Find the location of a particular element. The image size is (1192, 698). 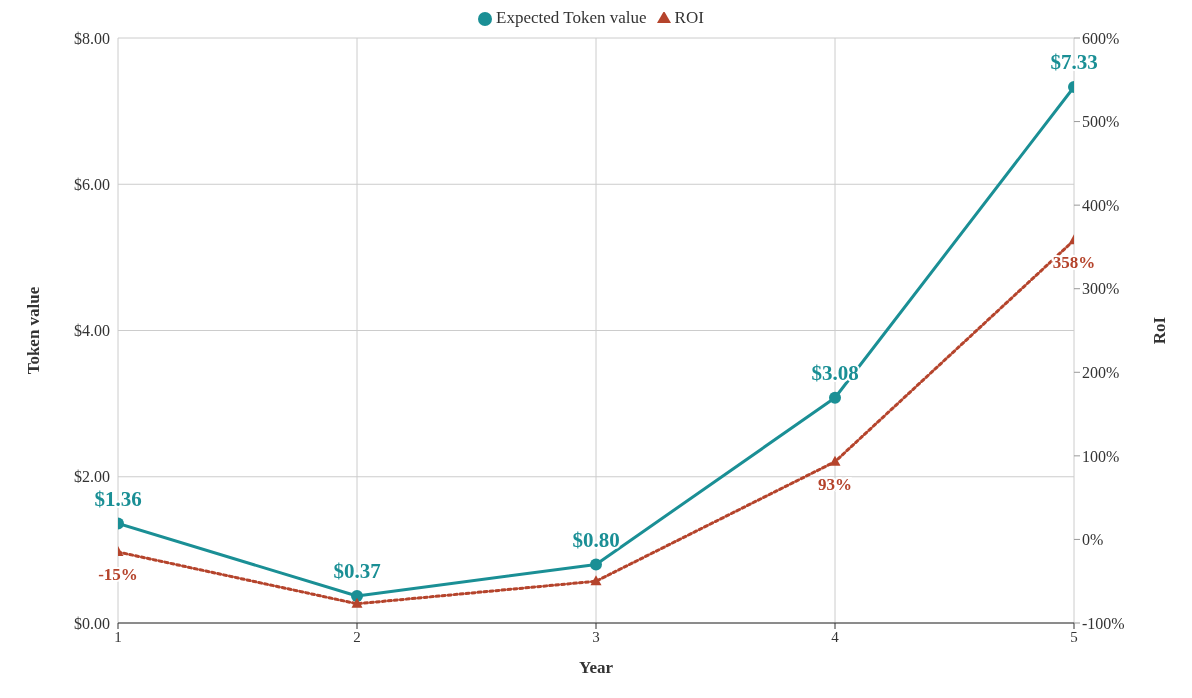

y2-tick-label: 600% is located at coordinates (1101, 38).